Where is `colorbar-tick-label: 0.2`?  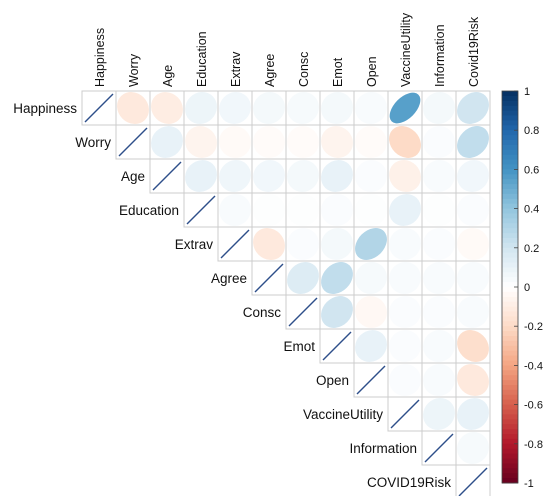 colorbar-tick-label: 0.2 is located at coordinates (531, 249).